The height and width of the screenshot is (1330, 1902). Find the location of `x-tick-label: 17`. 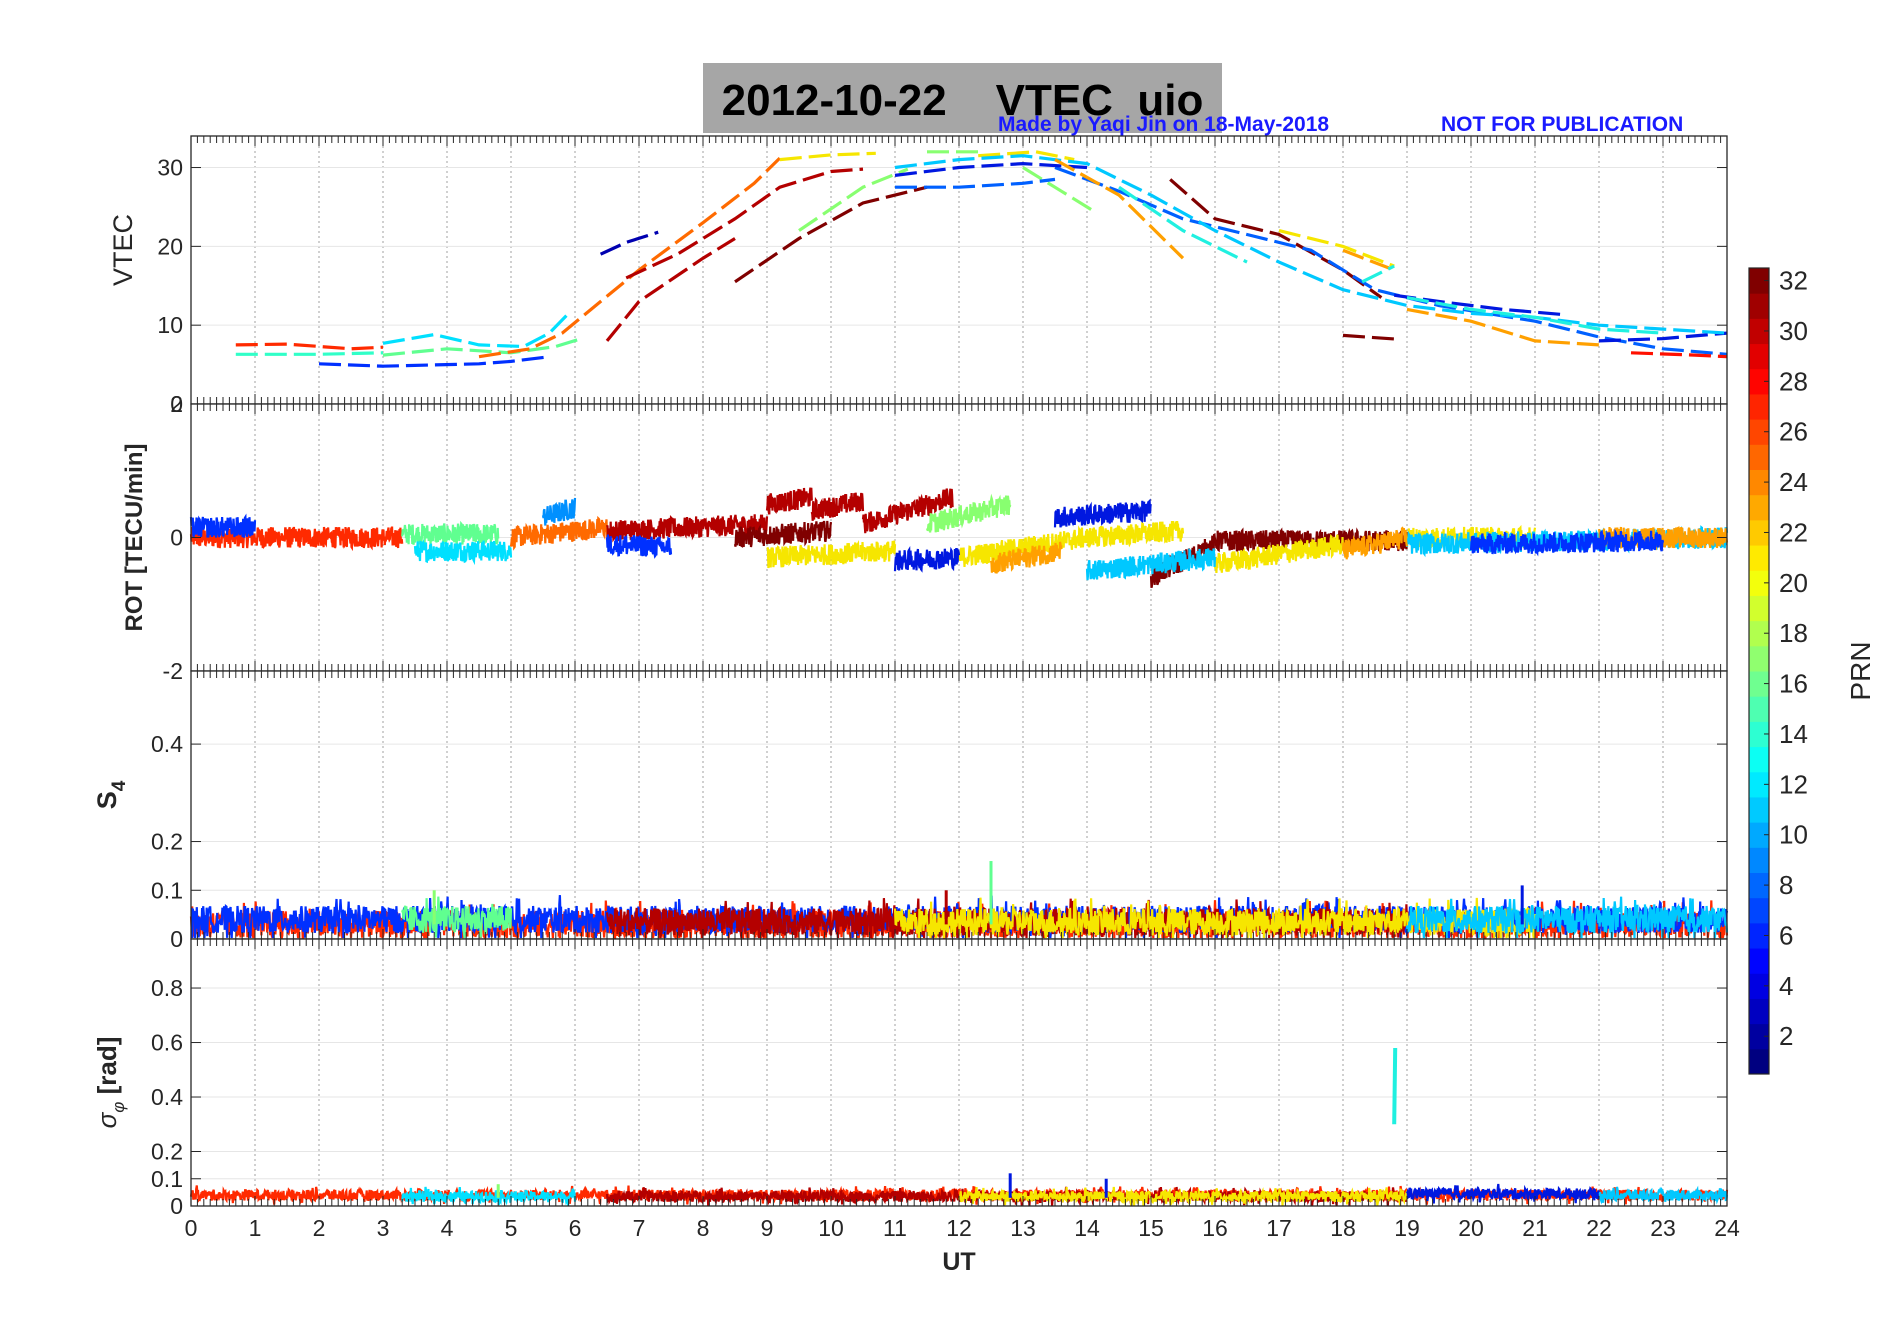

x-tick-label: 17 is located at coordinates (1279, 1228).